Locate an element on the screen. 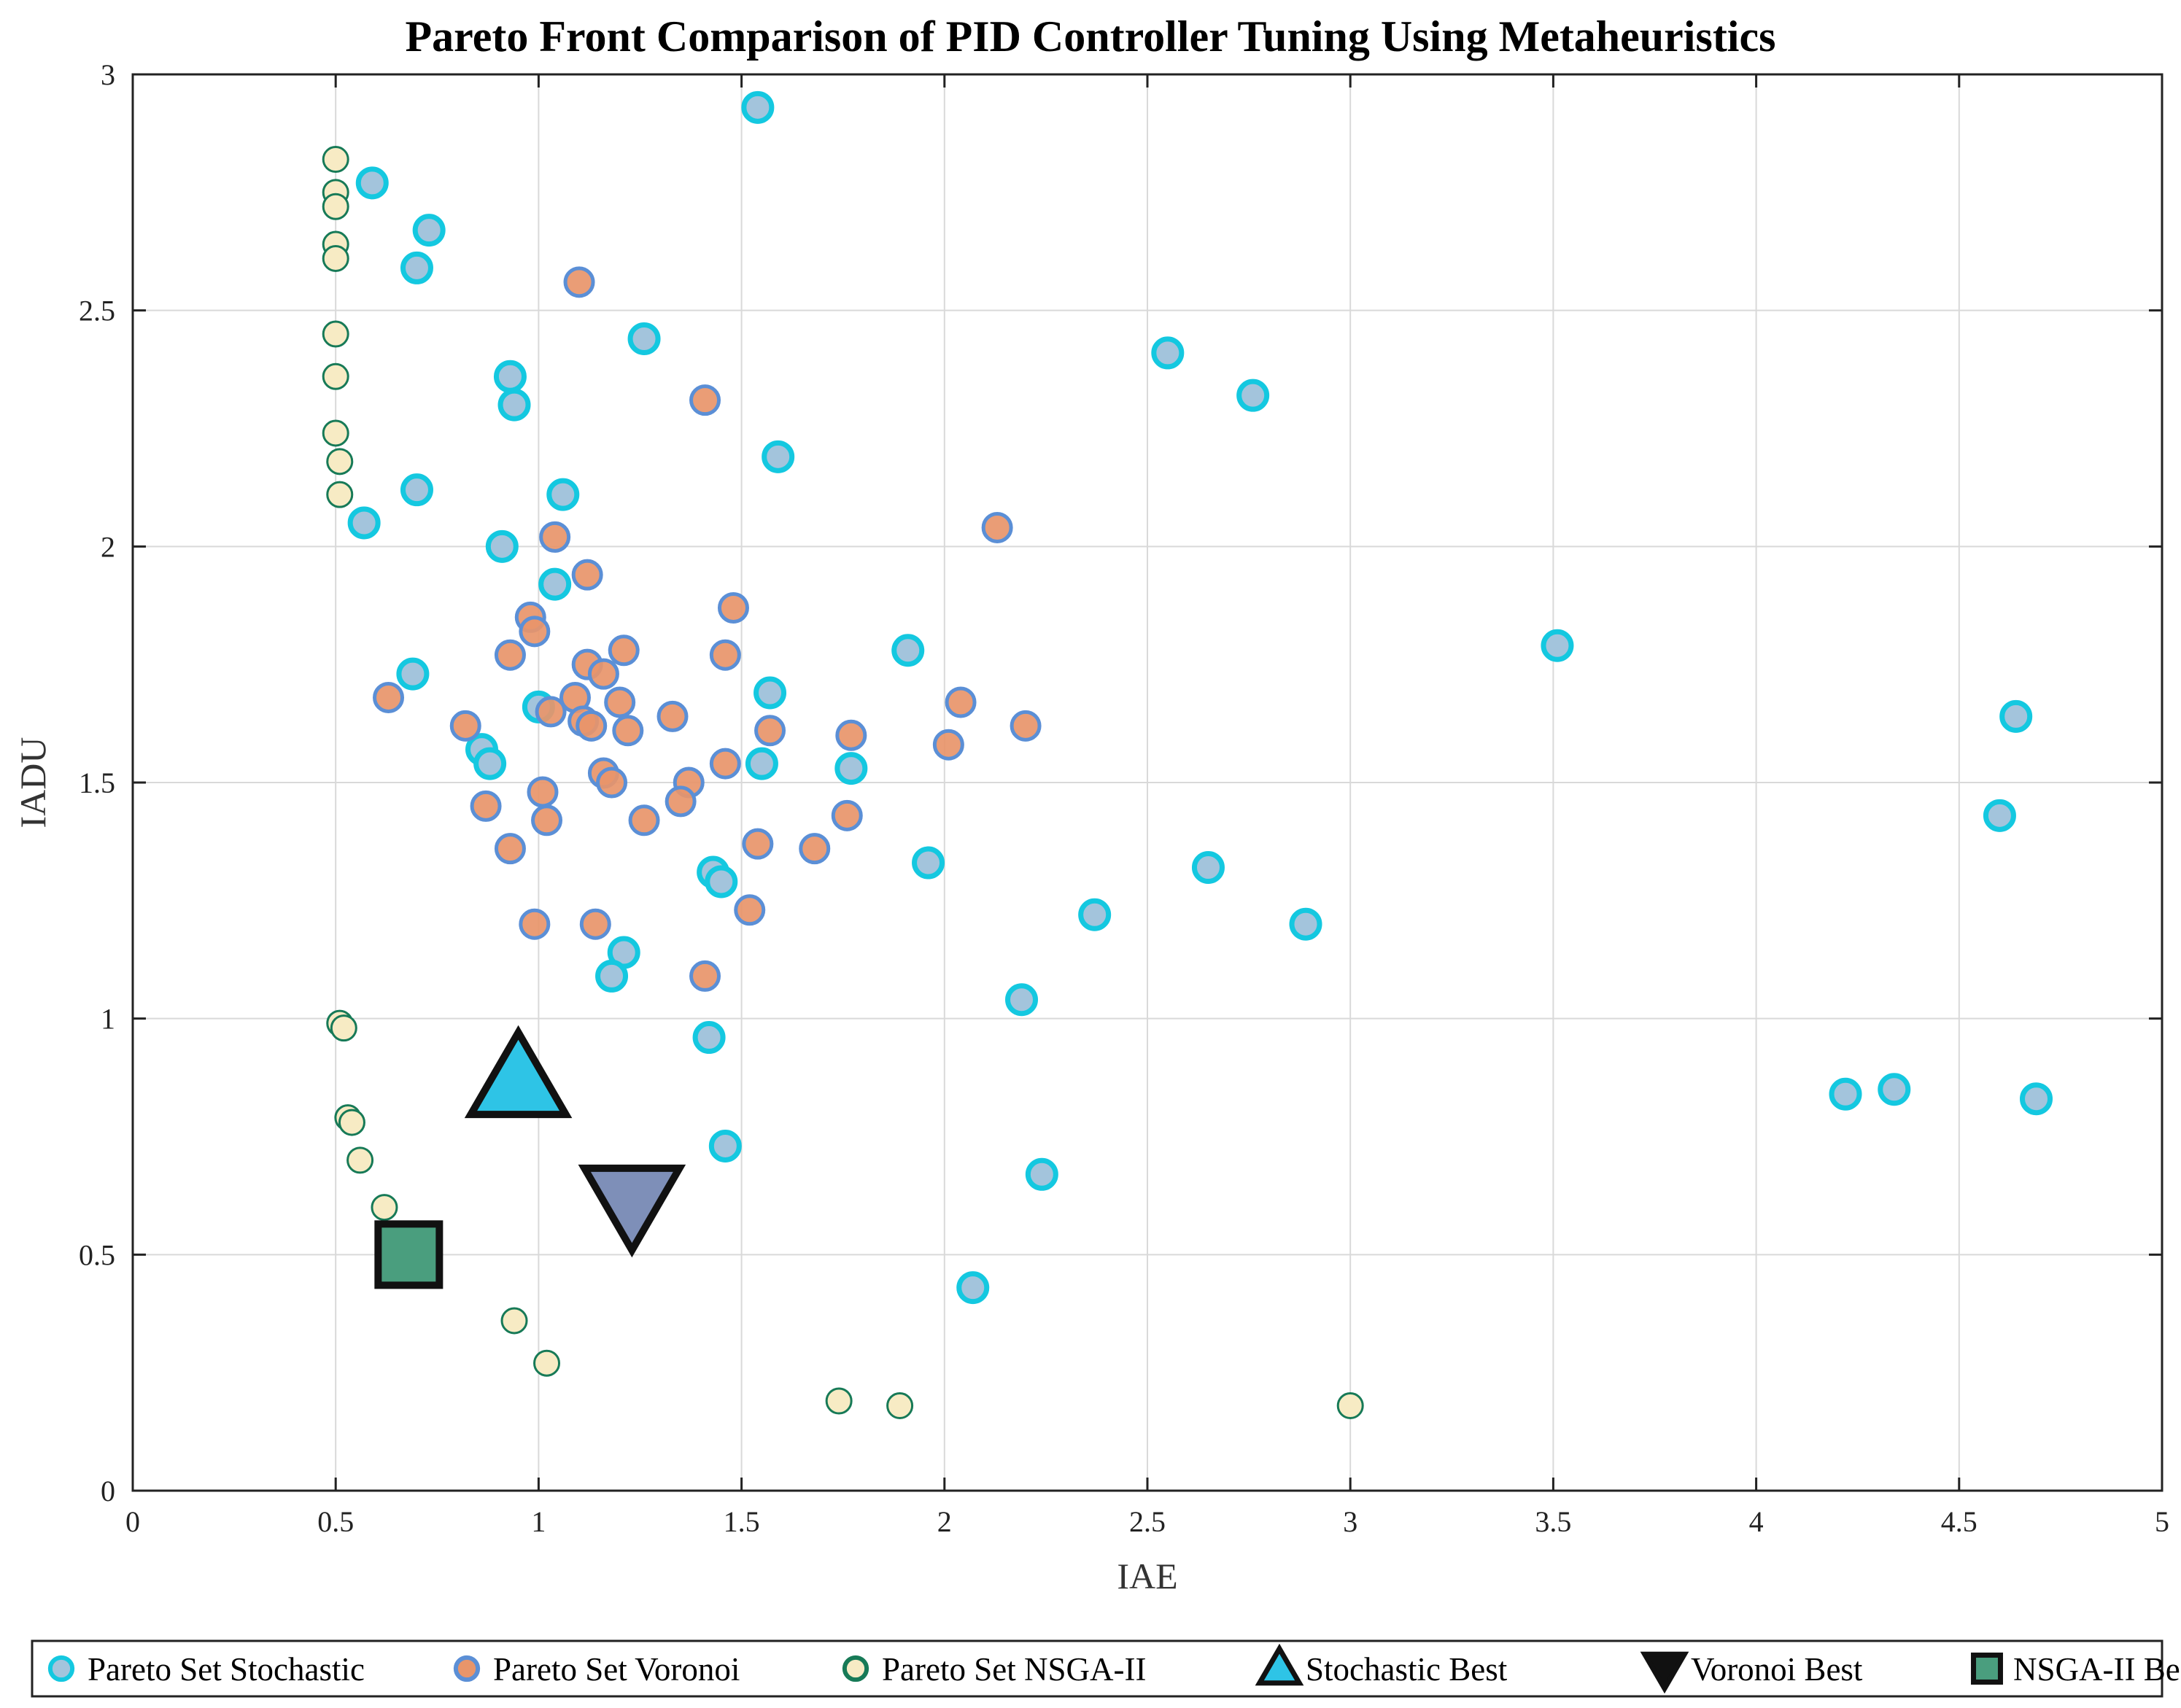 The width and height of the screenshot is (2181, 1708). y-tick-label: 0 is located at coordinates (108, 1491).